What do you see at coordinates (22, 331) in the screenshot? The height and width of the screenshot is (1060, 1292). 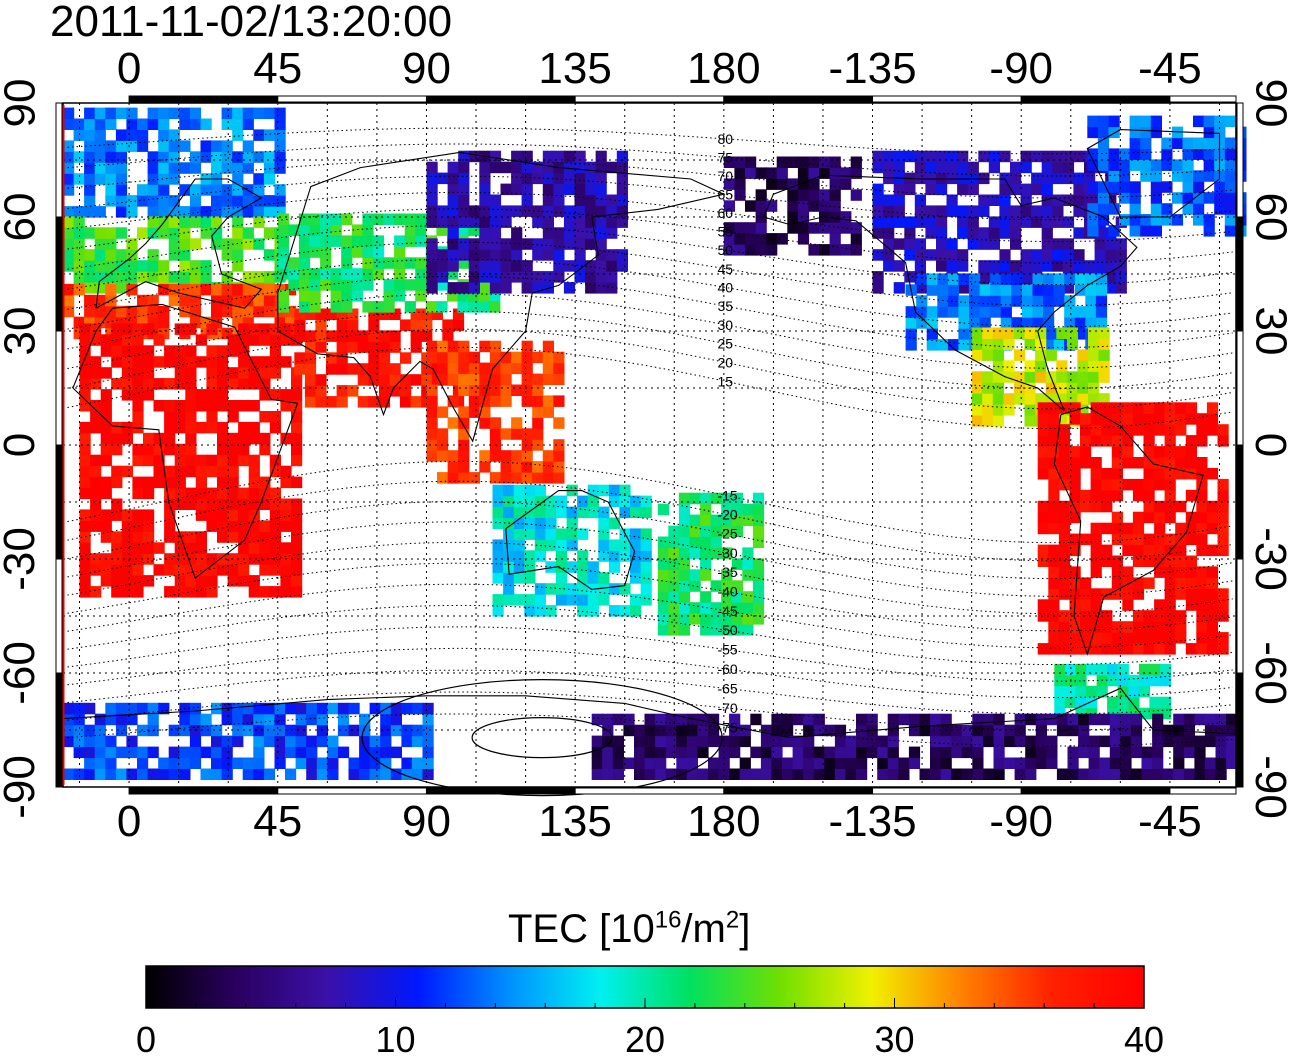 I see `y-tick-label-left: 30` at bounding box center [22, 331].